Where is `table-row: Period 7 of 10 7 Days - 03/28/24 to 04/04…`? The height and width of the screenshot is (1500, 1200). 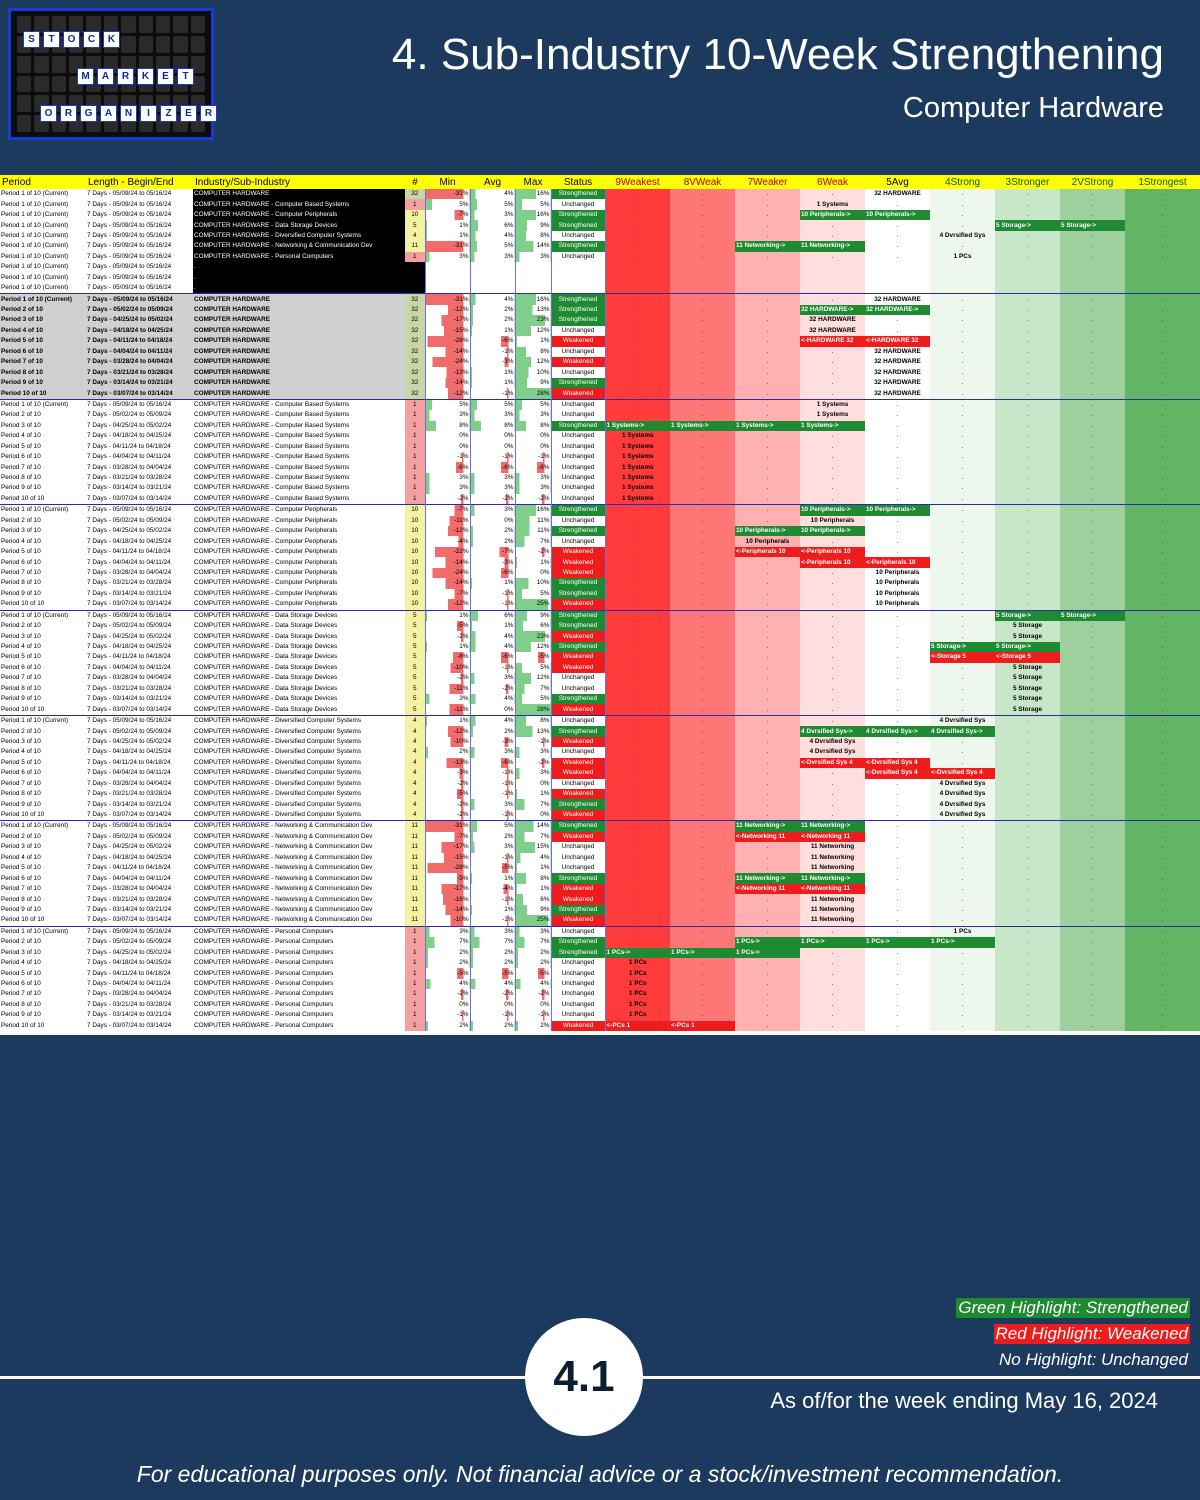
table-row: Period 7 of 10 7 Days - 03/28/24 to 04/04… is located at coordinates (600, 889).